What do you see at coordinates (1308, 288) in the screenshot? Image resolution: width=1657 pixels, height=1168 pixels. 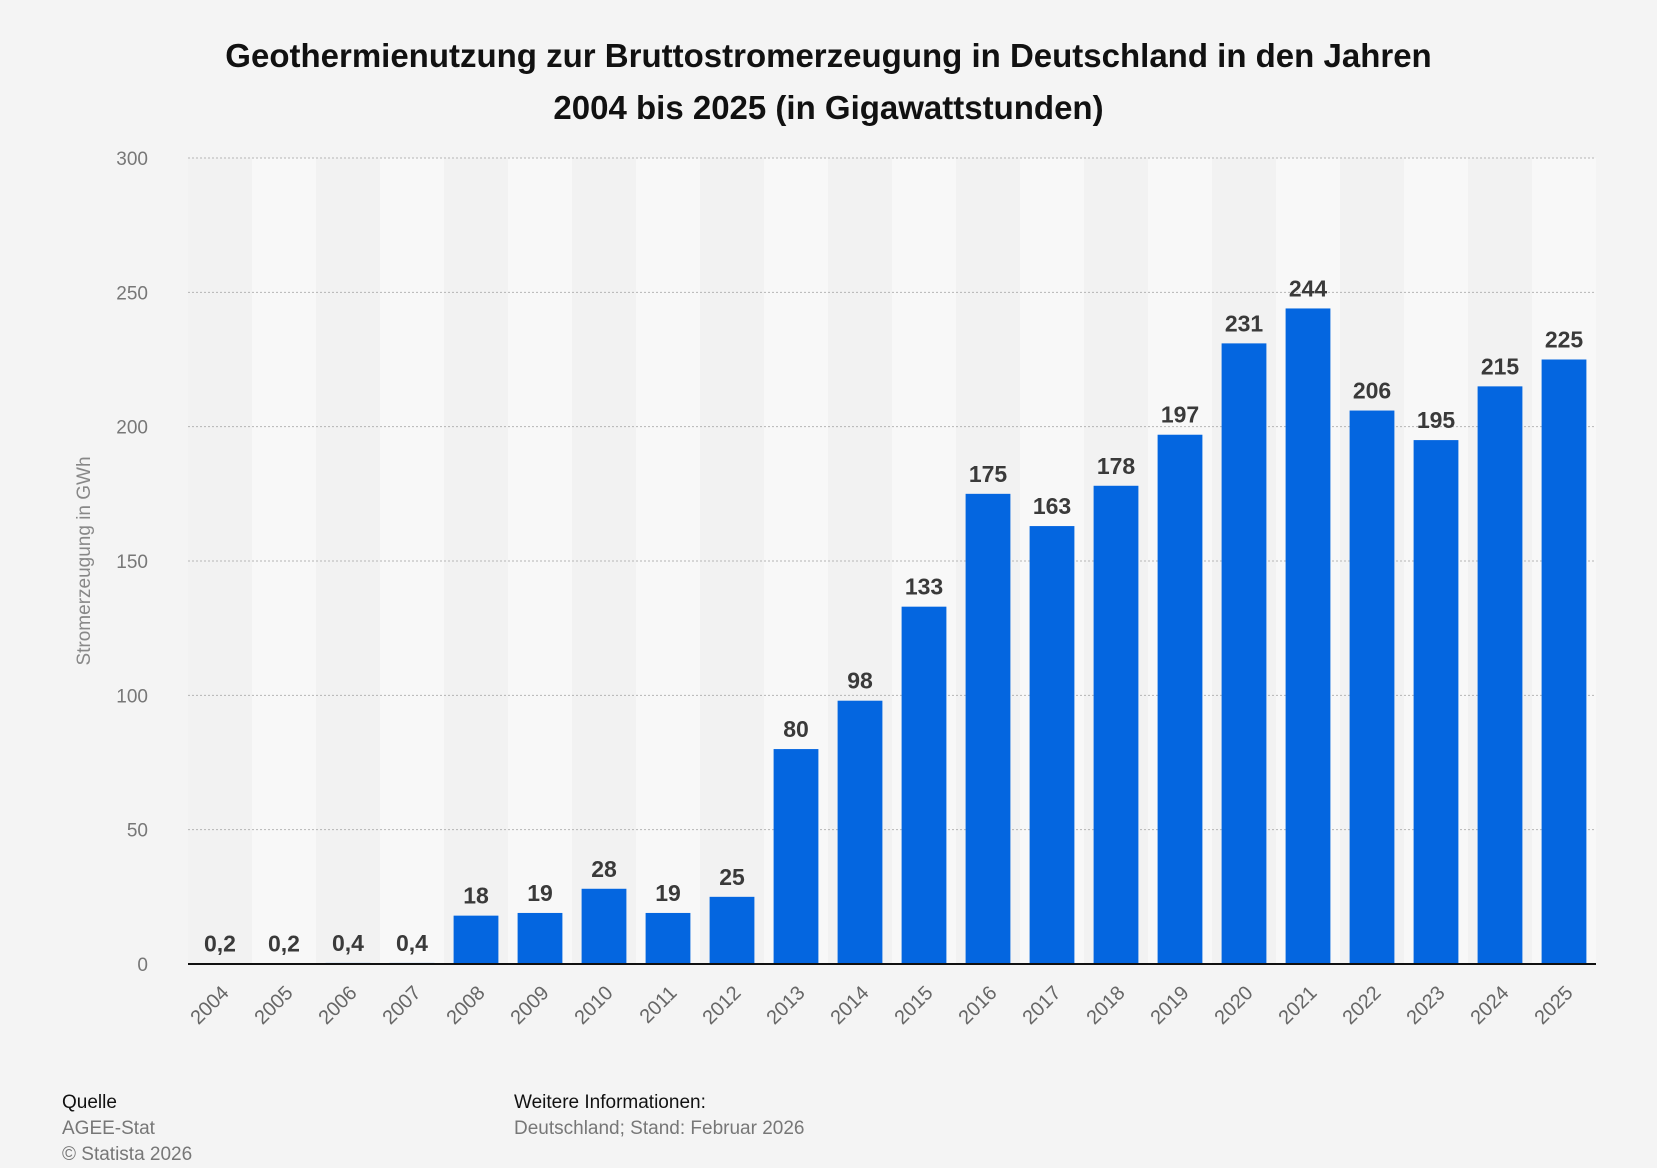 I see `value-label-2021: 244` at bounding box center [1308, 288].